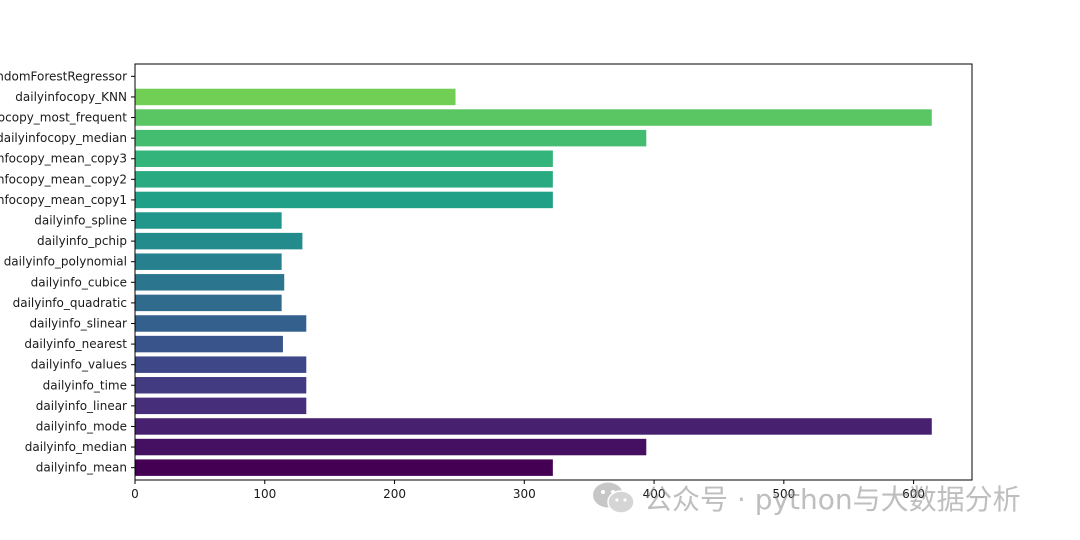 This screenshot has height=540, width=1080. I want to click on x-axis: 0 100 200 300 400 500 600, so click(528, 490).